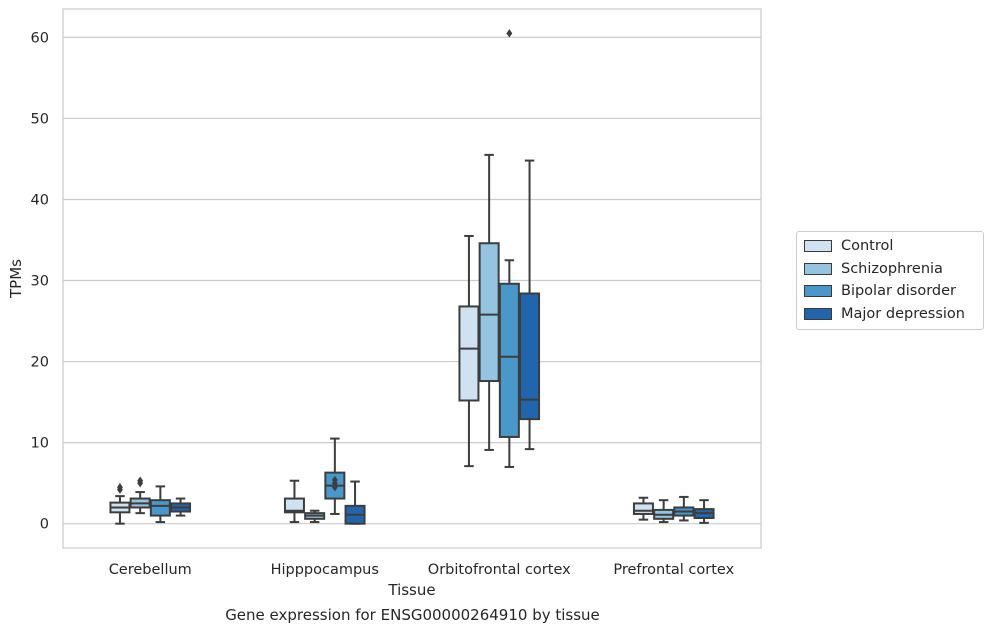 This screenshot has height=634, width=993. Describe the element at coordinates (411, 590) in the screenshot. I see `x-axis-label: Tissue` at that location.